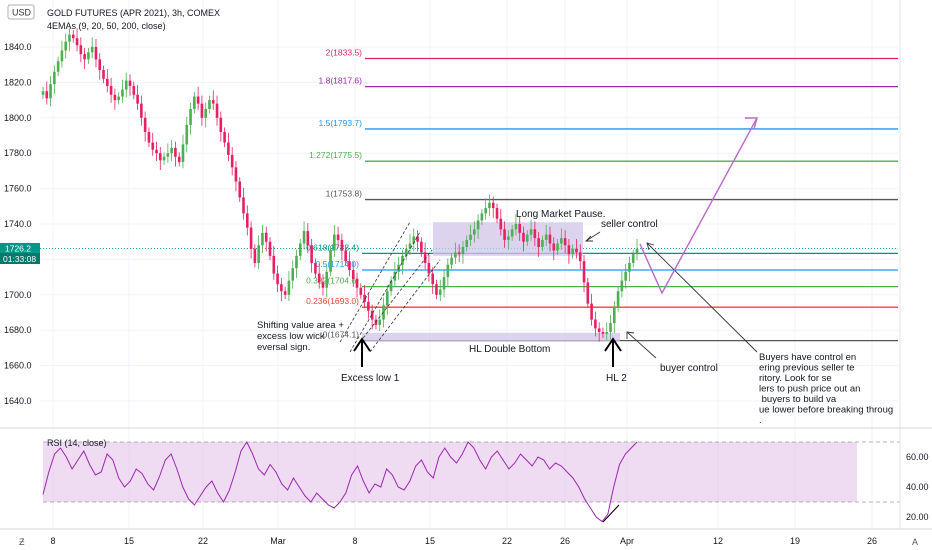 Image resolution: width=932 pixels, height=550 pixels. I want to click on fib-level-label: 1.5(1793.7), so click(341, 123).